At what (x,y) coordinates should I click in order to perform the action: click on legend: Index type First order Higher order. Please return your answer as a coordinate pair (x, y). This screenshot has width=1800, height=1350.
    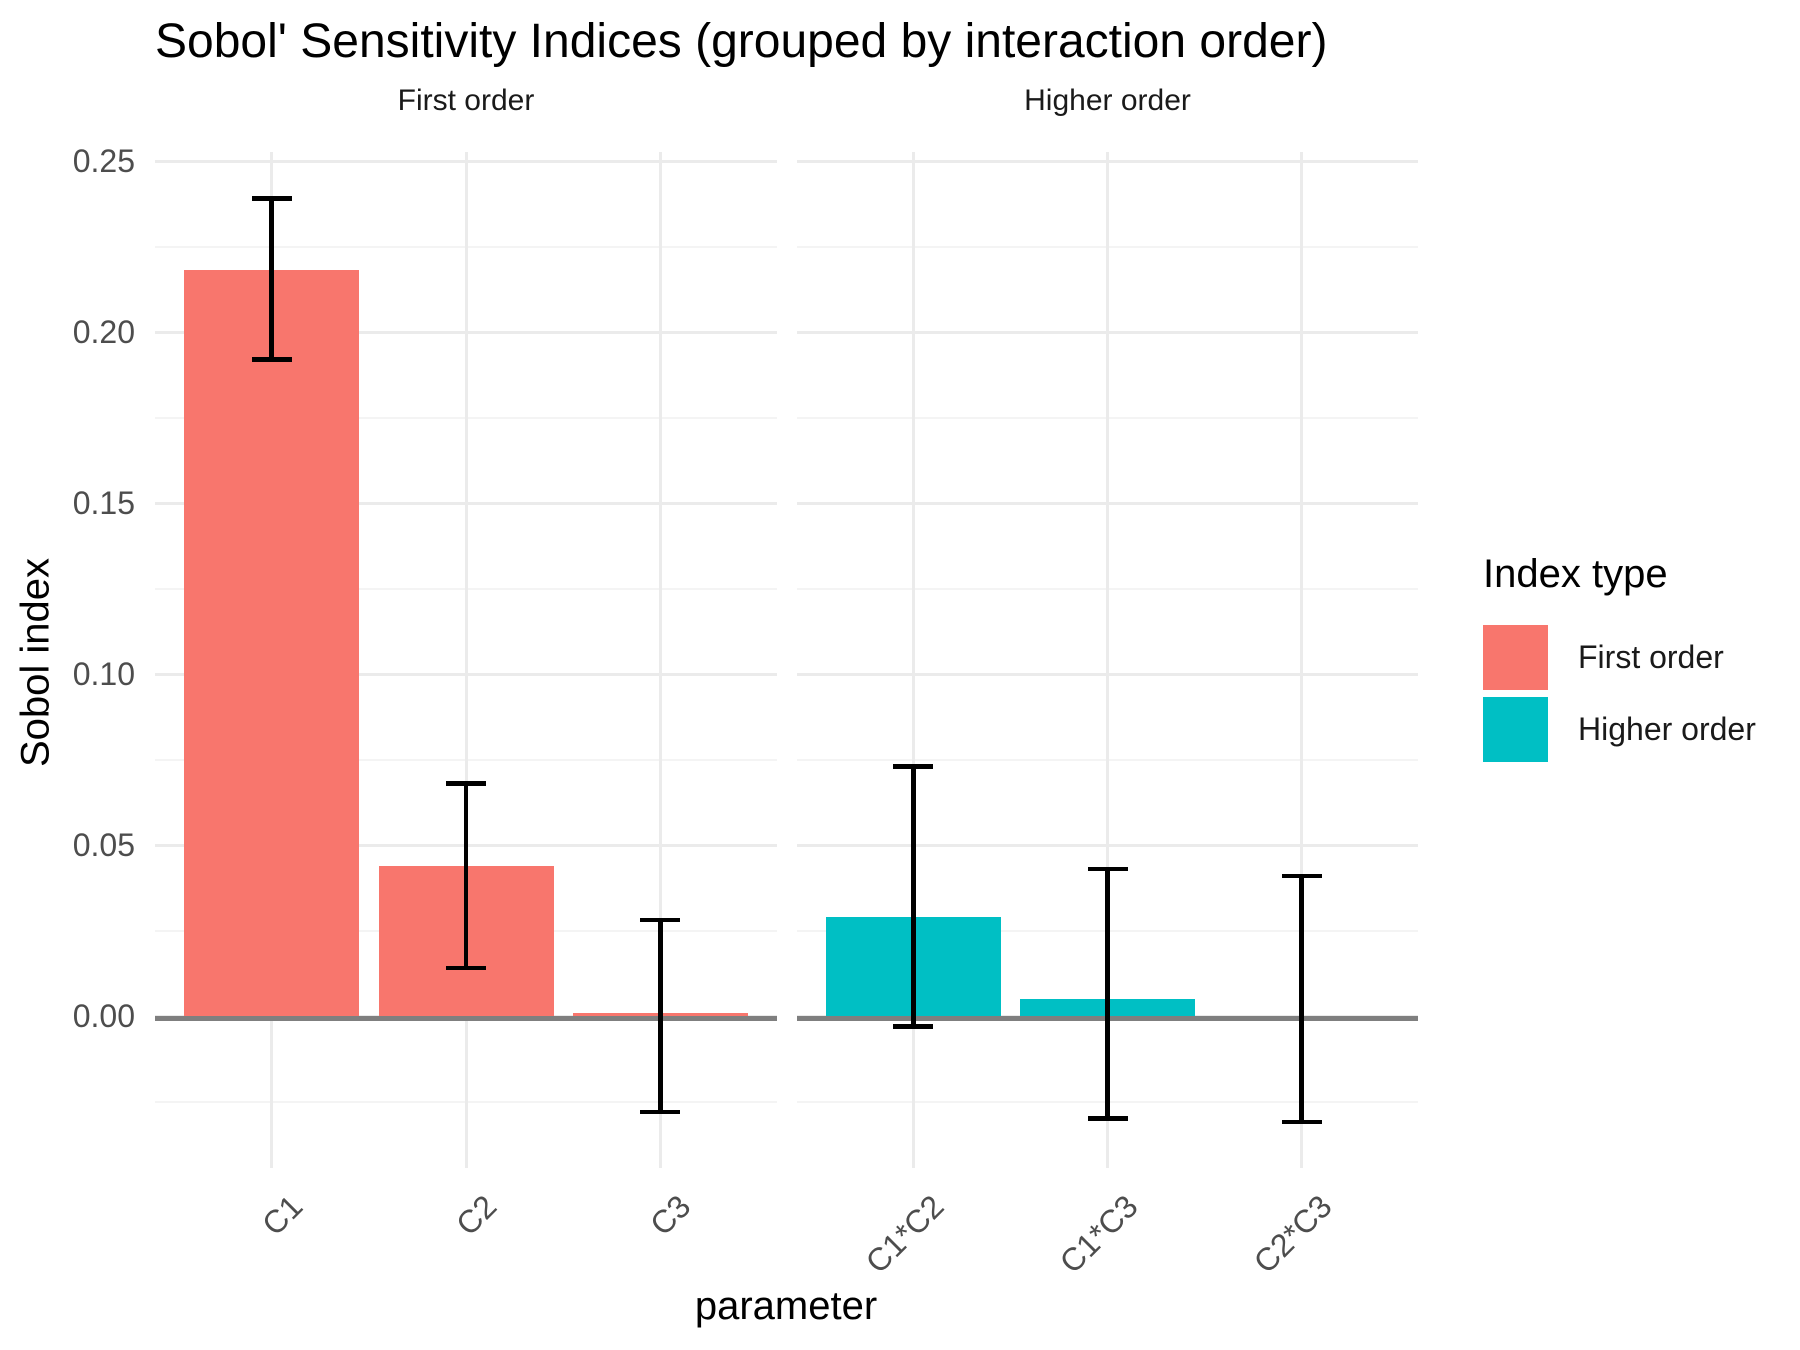
    Looking at the image, I should click on (1619, 660).